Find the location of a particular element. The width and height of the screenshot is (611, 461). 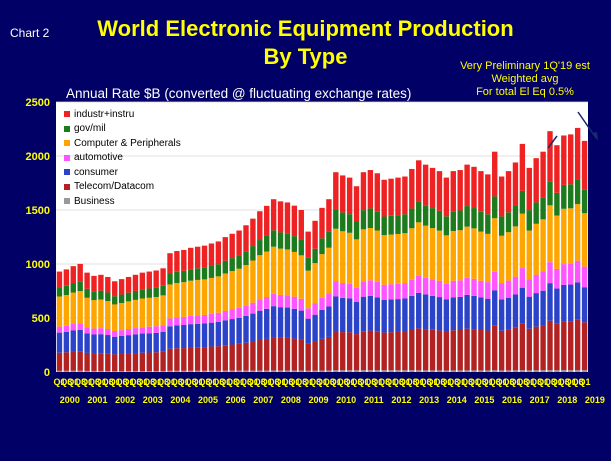

x-year-label: 2002 is located at coordinates (125, 400).